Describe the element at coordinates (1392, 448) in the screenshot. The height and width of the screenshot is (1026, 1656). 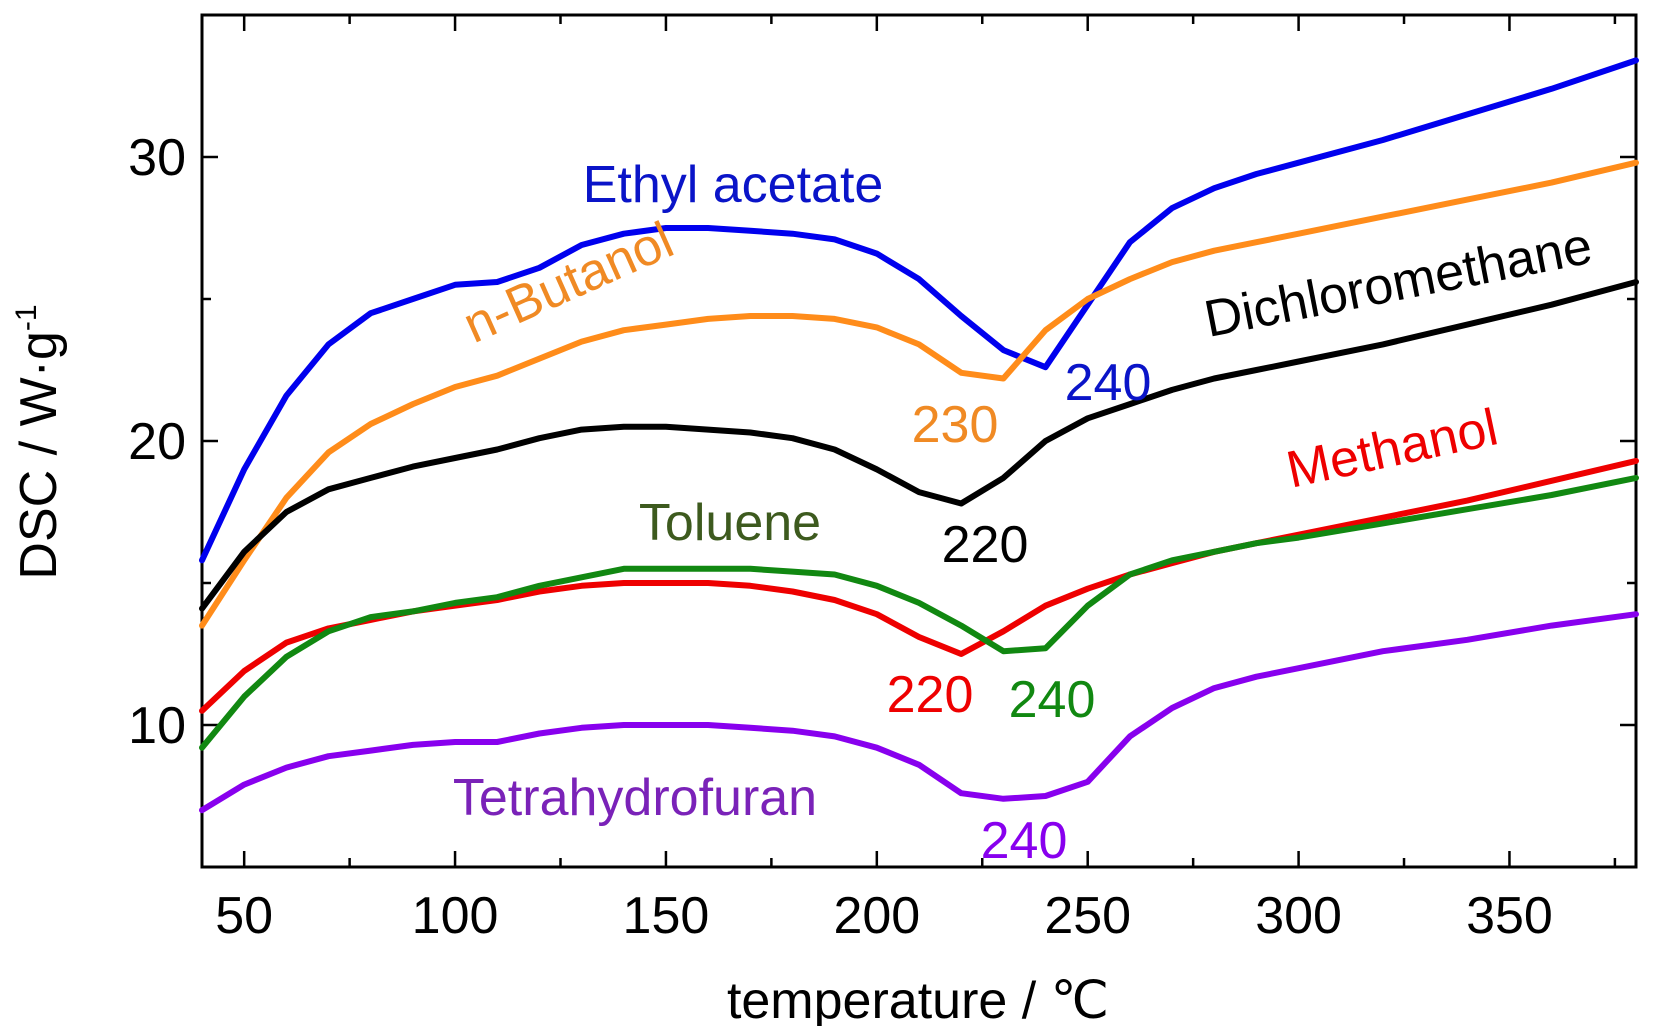
I see `series-label-toluene: Methanol` at that location.